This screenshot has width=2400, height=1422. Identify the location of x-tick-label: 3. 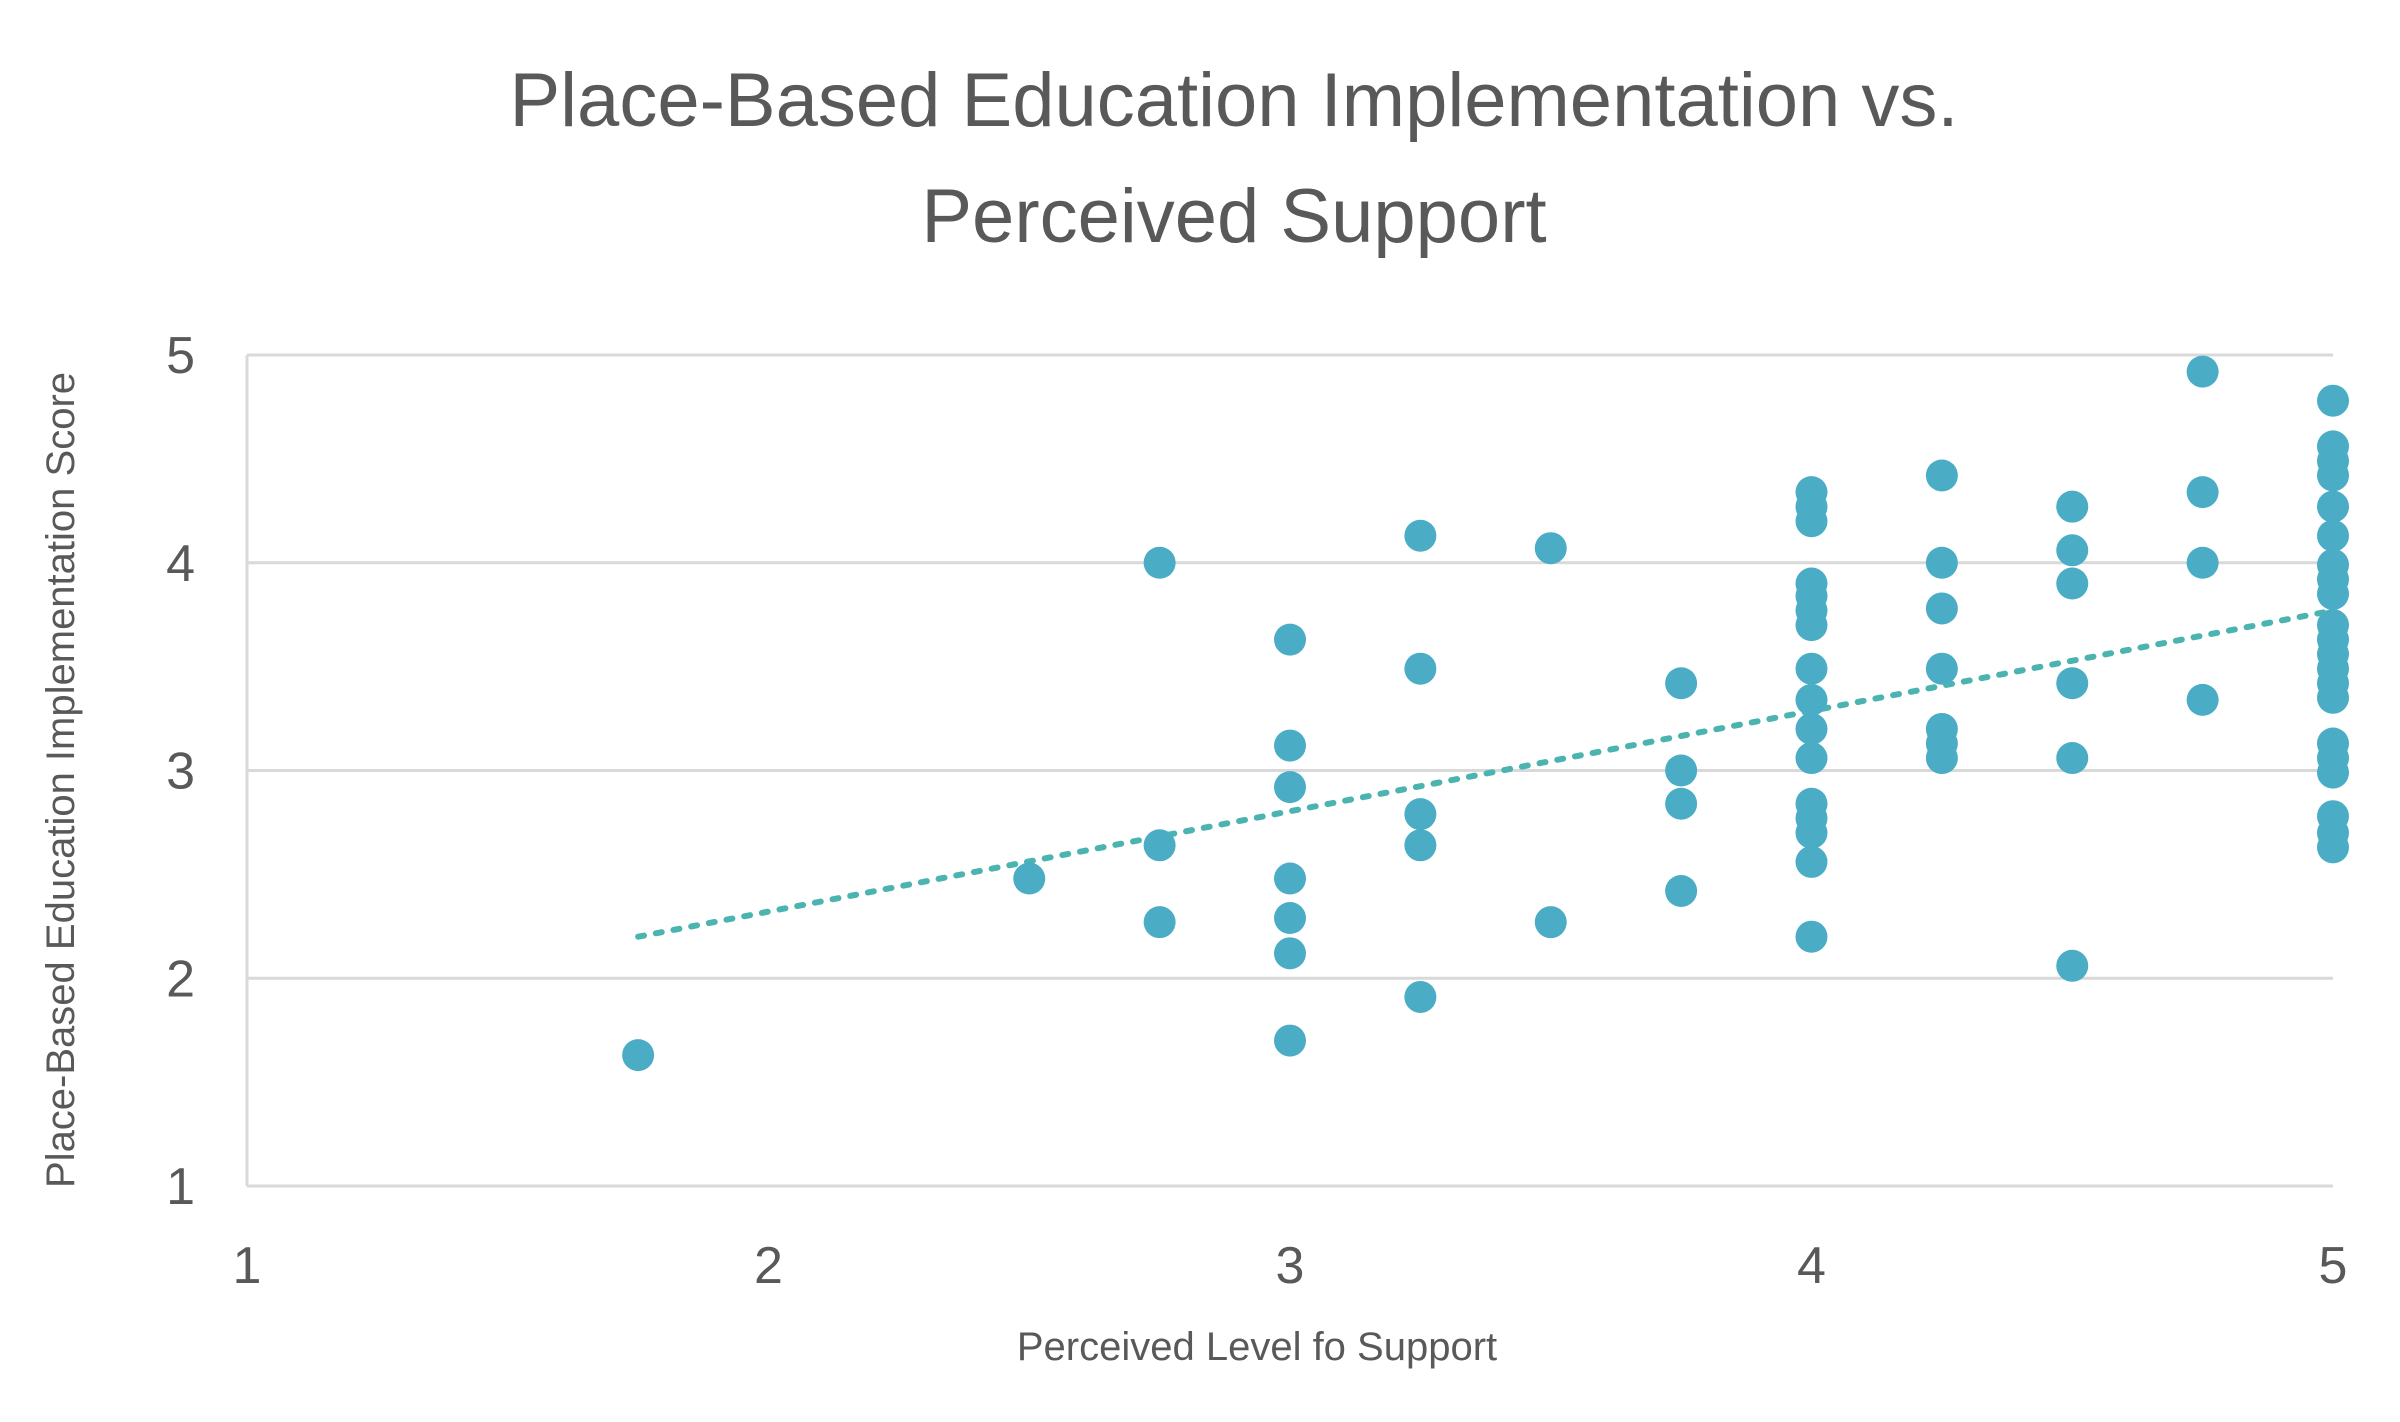
(1290, 1266).